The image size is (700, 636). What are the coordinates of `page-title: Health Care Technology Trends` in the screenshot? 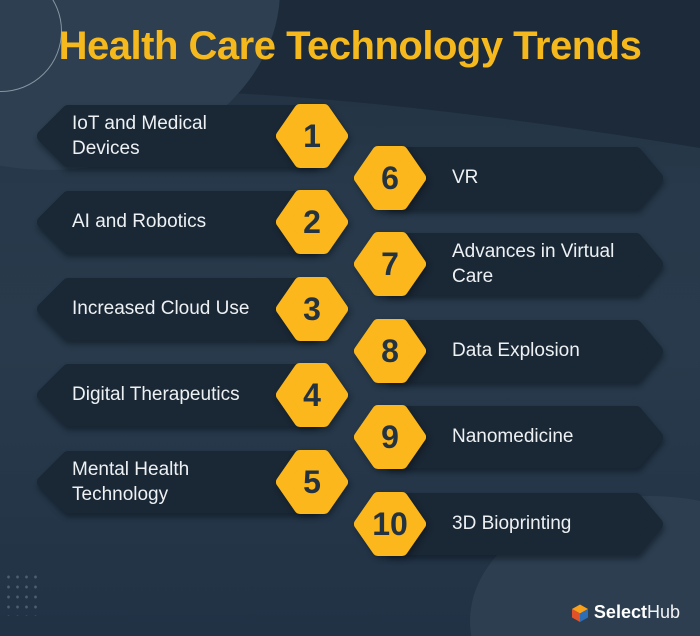 It's located at (350, 46).